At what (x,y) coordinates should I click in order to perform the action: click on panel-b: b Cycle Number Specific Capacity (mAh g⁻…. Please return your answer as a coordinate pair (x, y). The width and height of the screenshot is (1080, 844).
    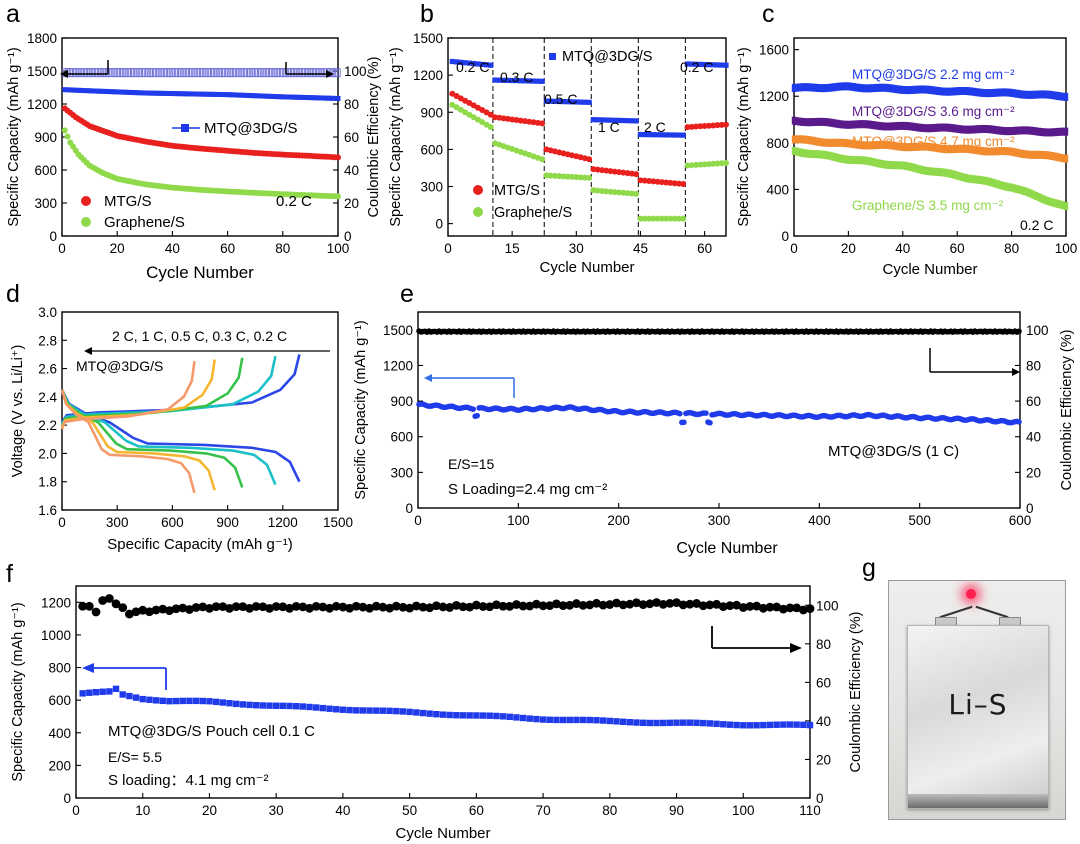
    Looking at the image, I should click on (558, 138).